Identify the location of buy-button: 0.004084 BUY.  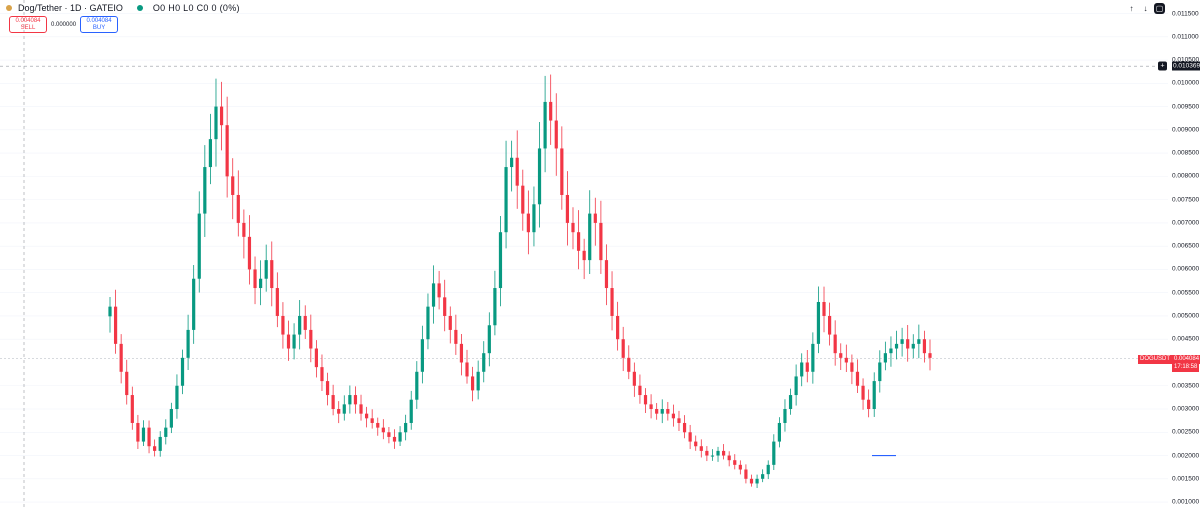
(99, 24).